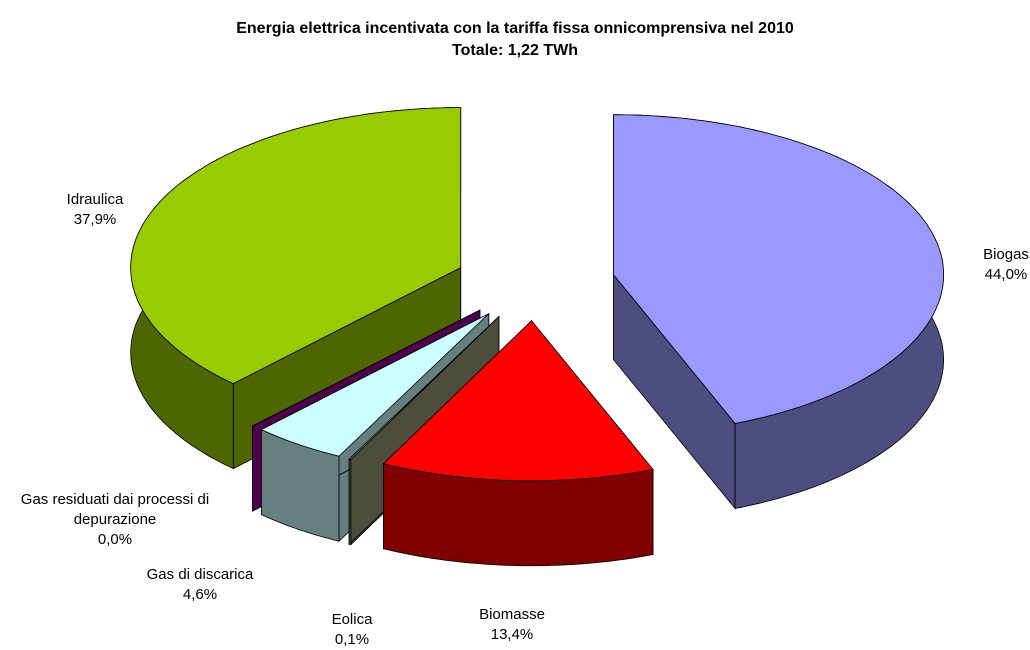  I want to click on slice-label: Biomasse 13,4%, so click(512, 625).